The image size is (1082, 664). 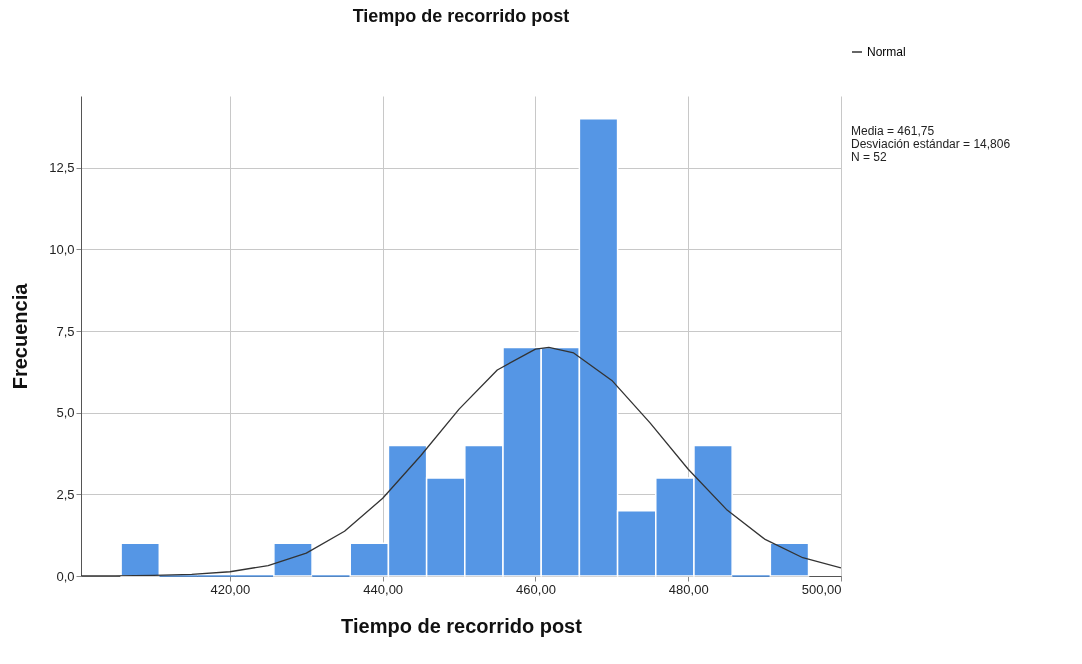 What do you see at coordinates (230, 589) in the screenshot?
I see `x-tick-label: 420,00` at bounding box center [230, 589].